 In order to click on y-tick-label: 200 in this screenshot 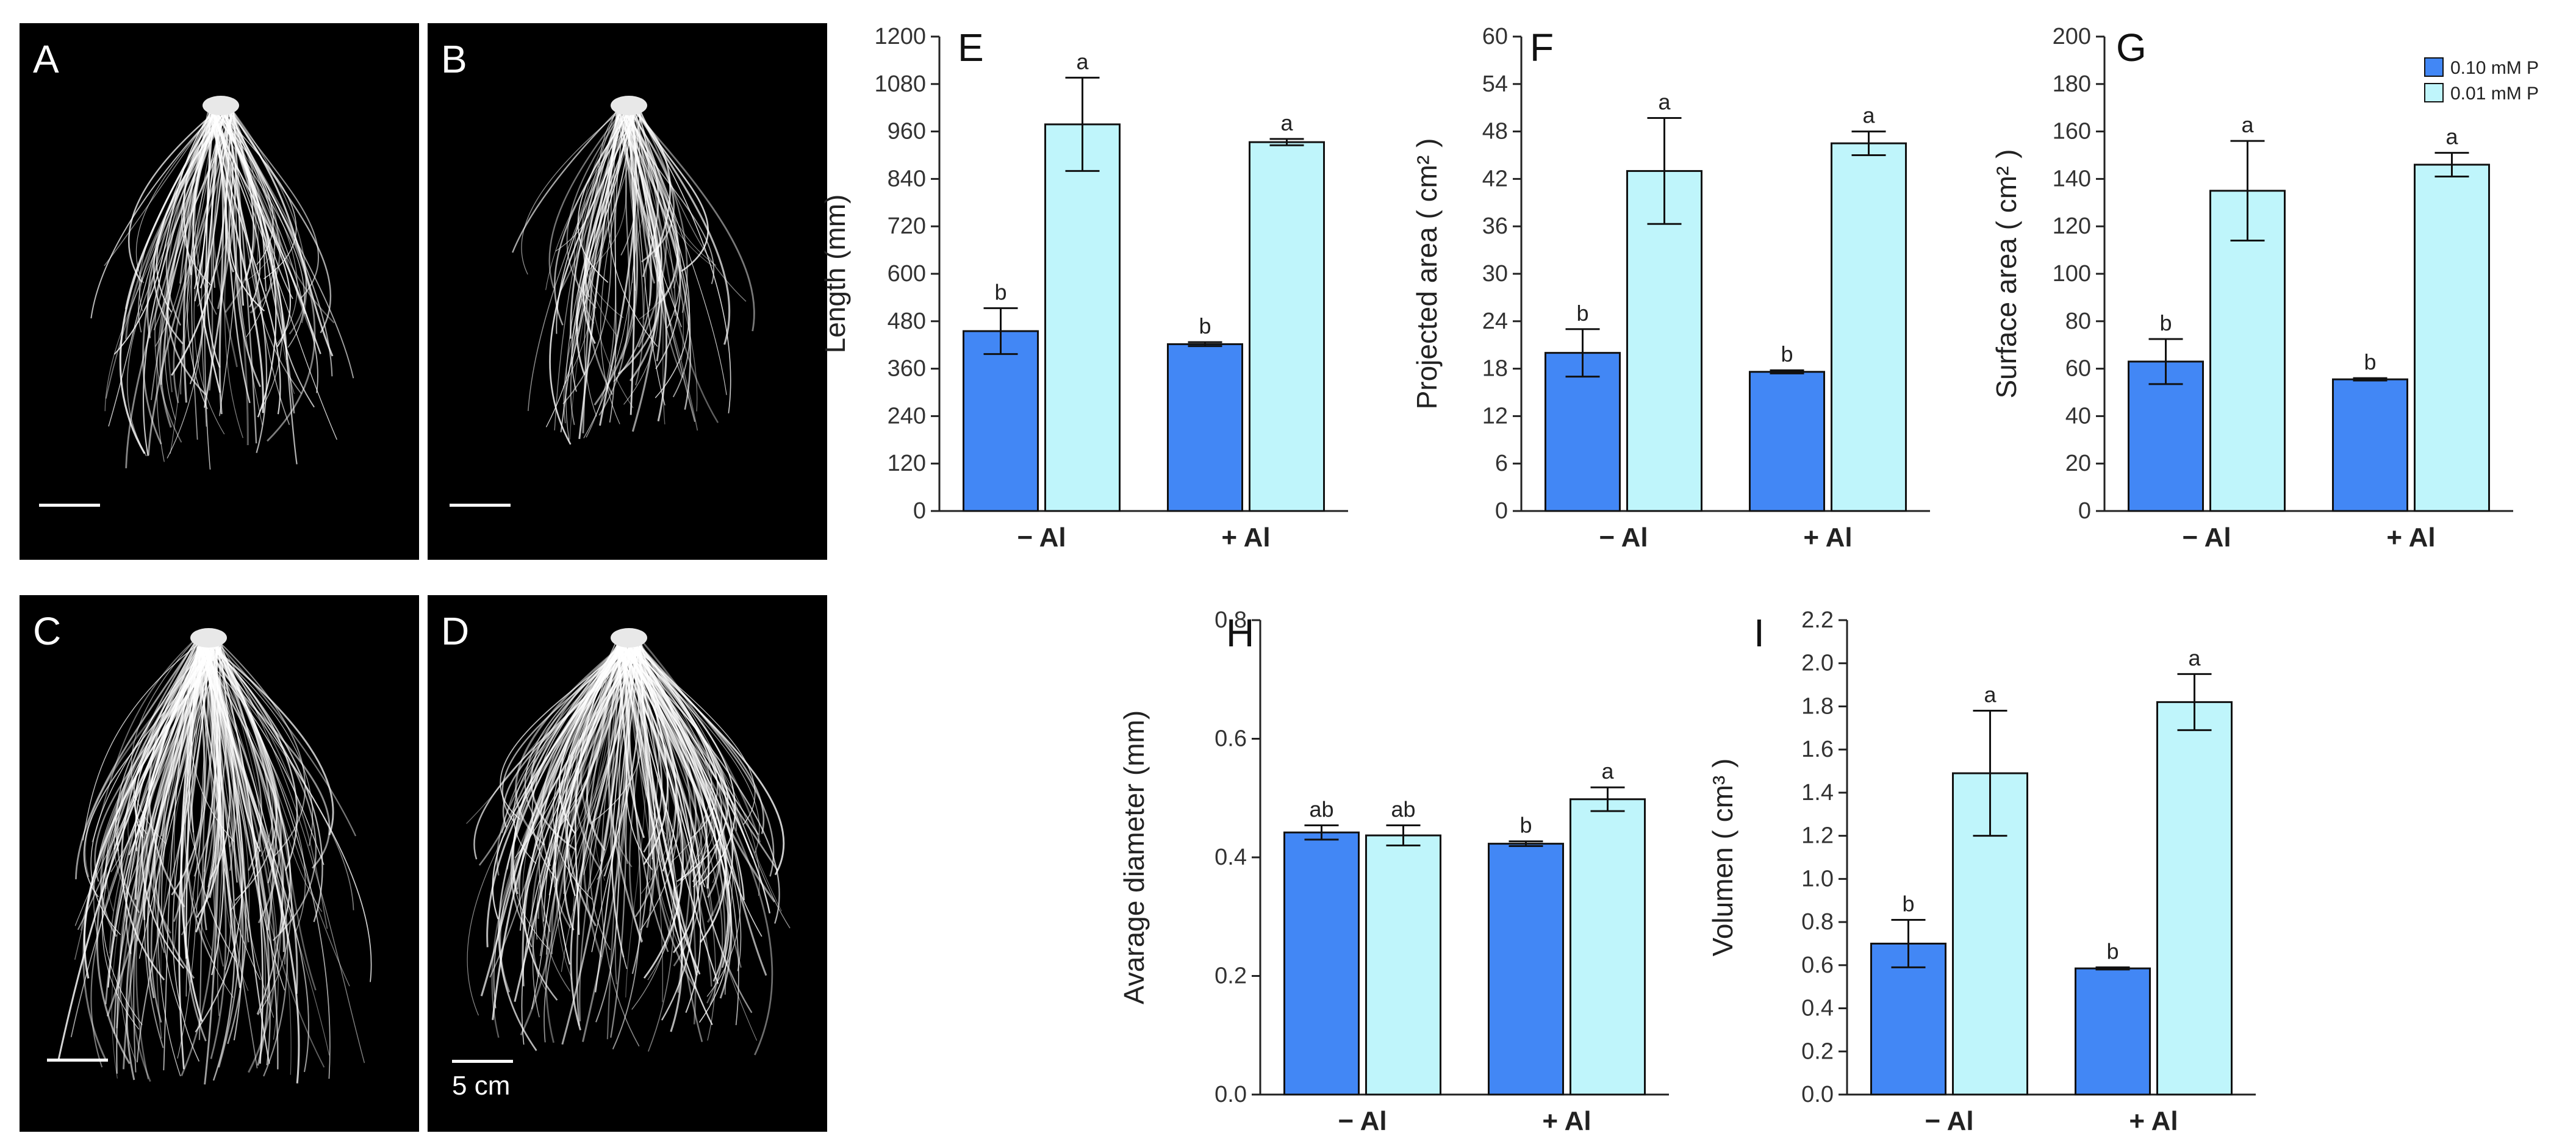, I will do `click(2072, 36)`.